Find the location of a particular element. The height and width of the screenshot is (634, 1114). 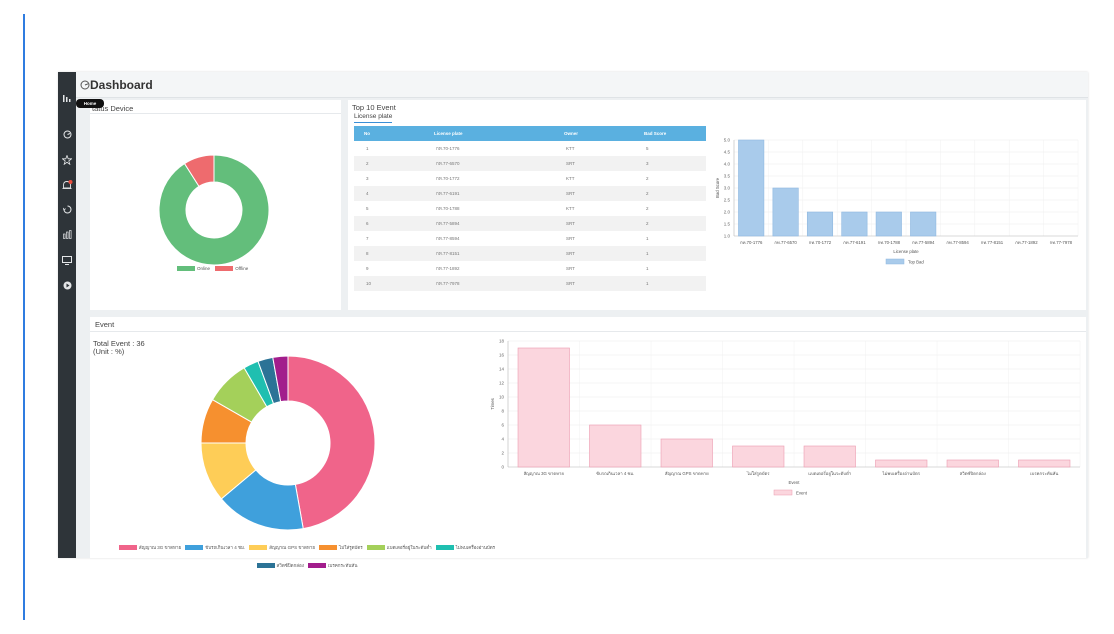

cell-license-plate: กท.77-6570 is located at coordinates (489, 163).